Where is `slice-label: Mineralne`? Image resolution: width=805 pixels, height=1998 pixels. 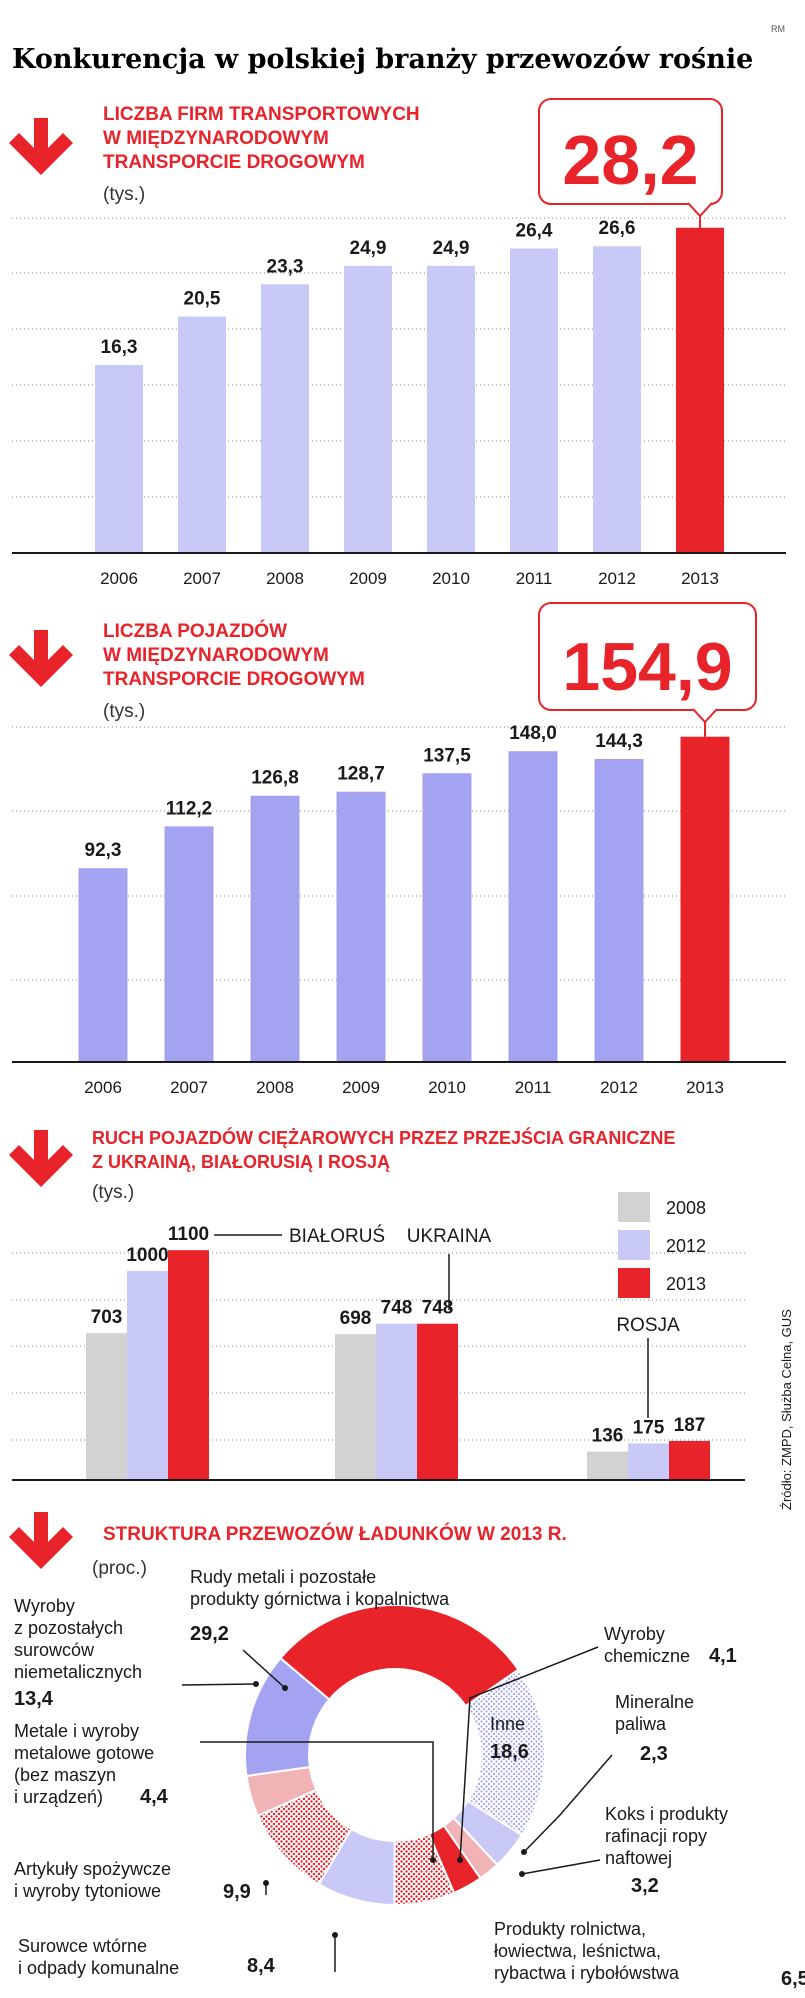
slice-label: Mineralne is located at coordinates (654, 1702).